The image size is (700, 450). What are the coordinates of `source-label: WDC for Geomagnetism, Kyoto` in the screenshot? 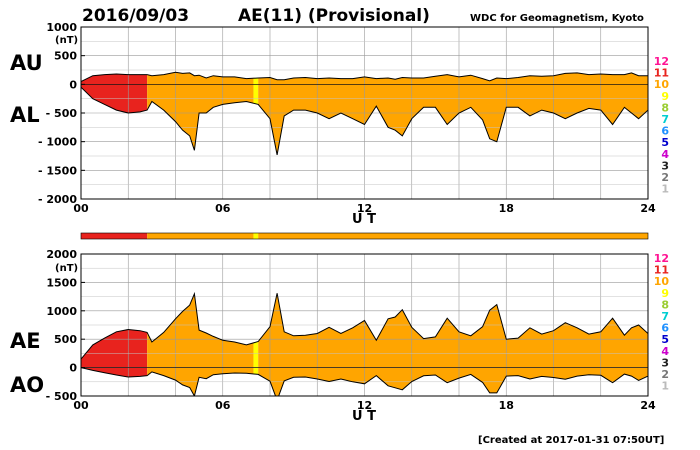 It's located at (557, 18).